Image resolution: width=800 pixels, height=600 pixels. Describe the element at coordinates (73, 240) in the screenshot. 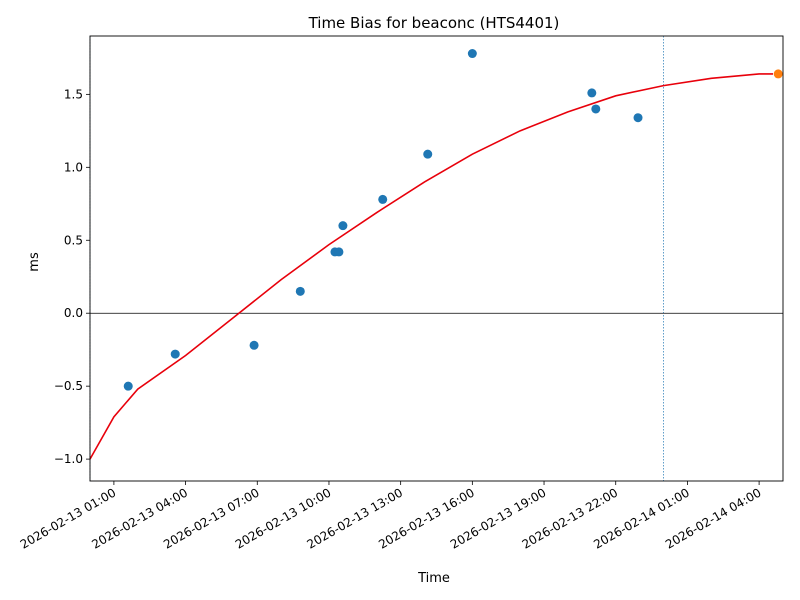

I see `y-tick-label: 0.5` at that location.